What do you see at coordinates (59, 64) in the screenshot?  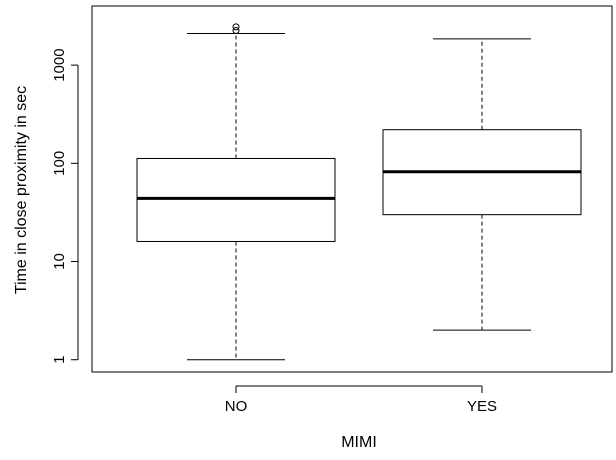 I see `y-tick-label: 1000` at bounding box center [59, 64].